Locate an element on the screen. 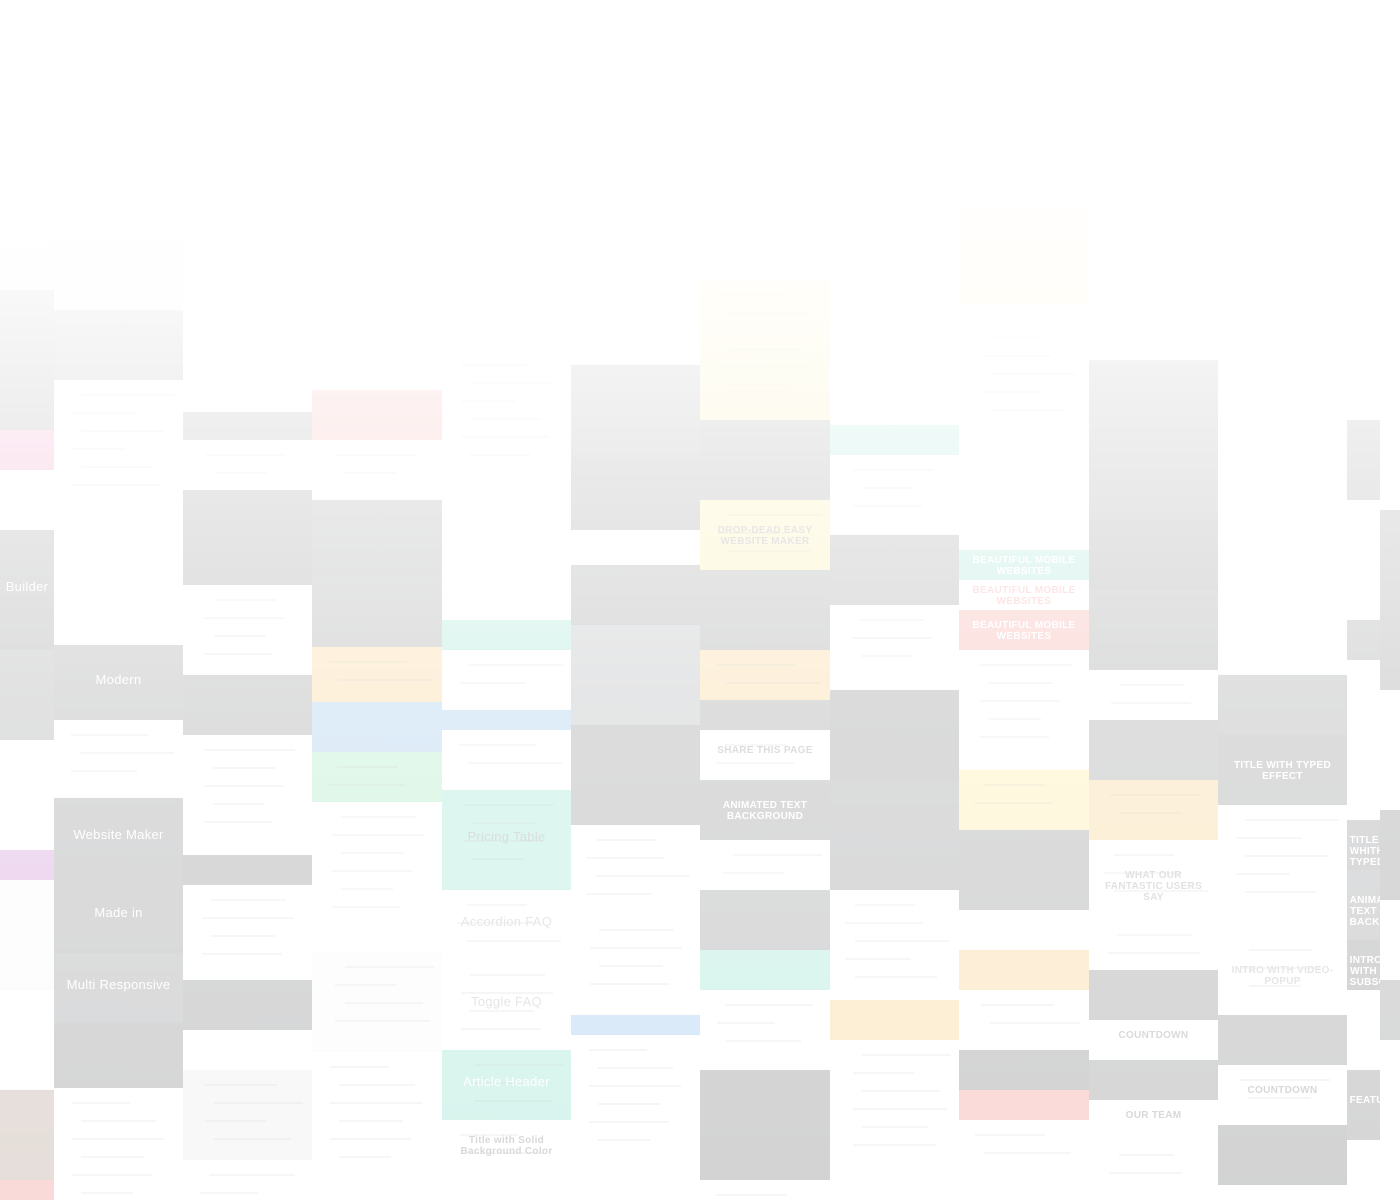 This screenshot has width=1400, height=1200. template-thumbnail: BEAUTIFUL MOBILE WEBSITES is located at coordinates (1024, 630).